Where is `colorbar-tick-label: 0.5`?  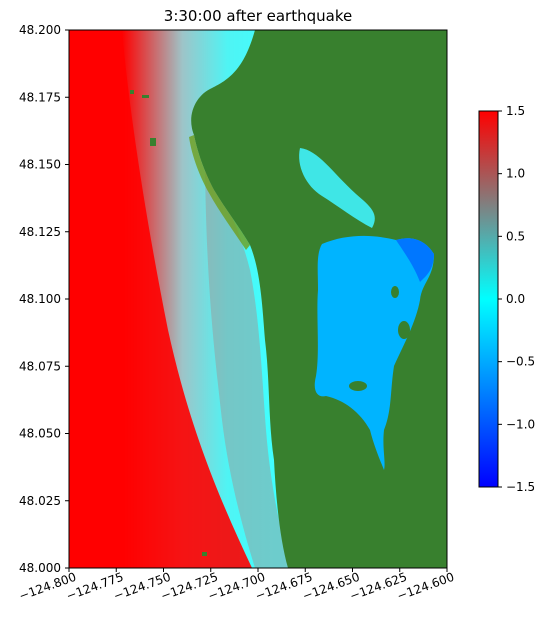 colorbar-tick-label: 0.5 is located at coordinates (515, 236).